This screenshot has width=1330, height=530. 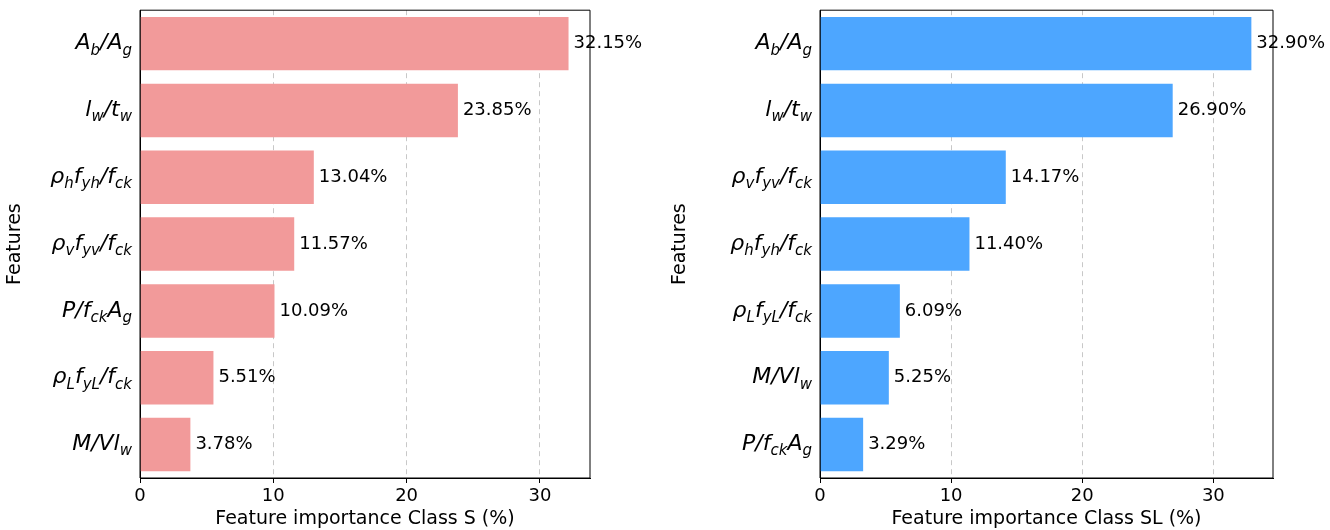 I want to click on data-label: 10.09%, so click(x=314, y=309).